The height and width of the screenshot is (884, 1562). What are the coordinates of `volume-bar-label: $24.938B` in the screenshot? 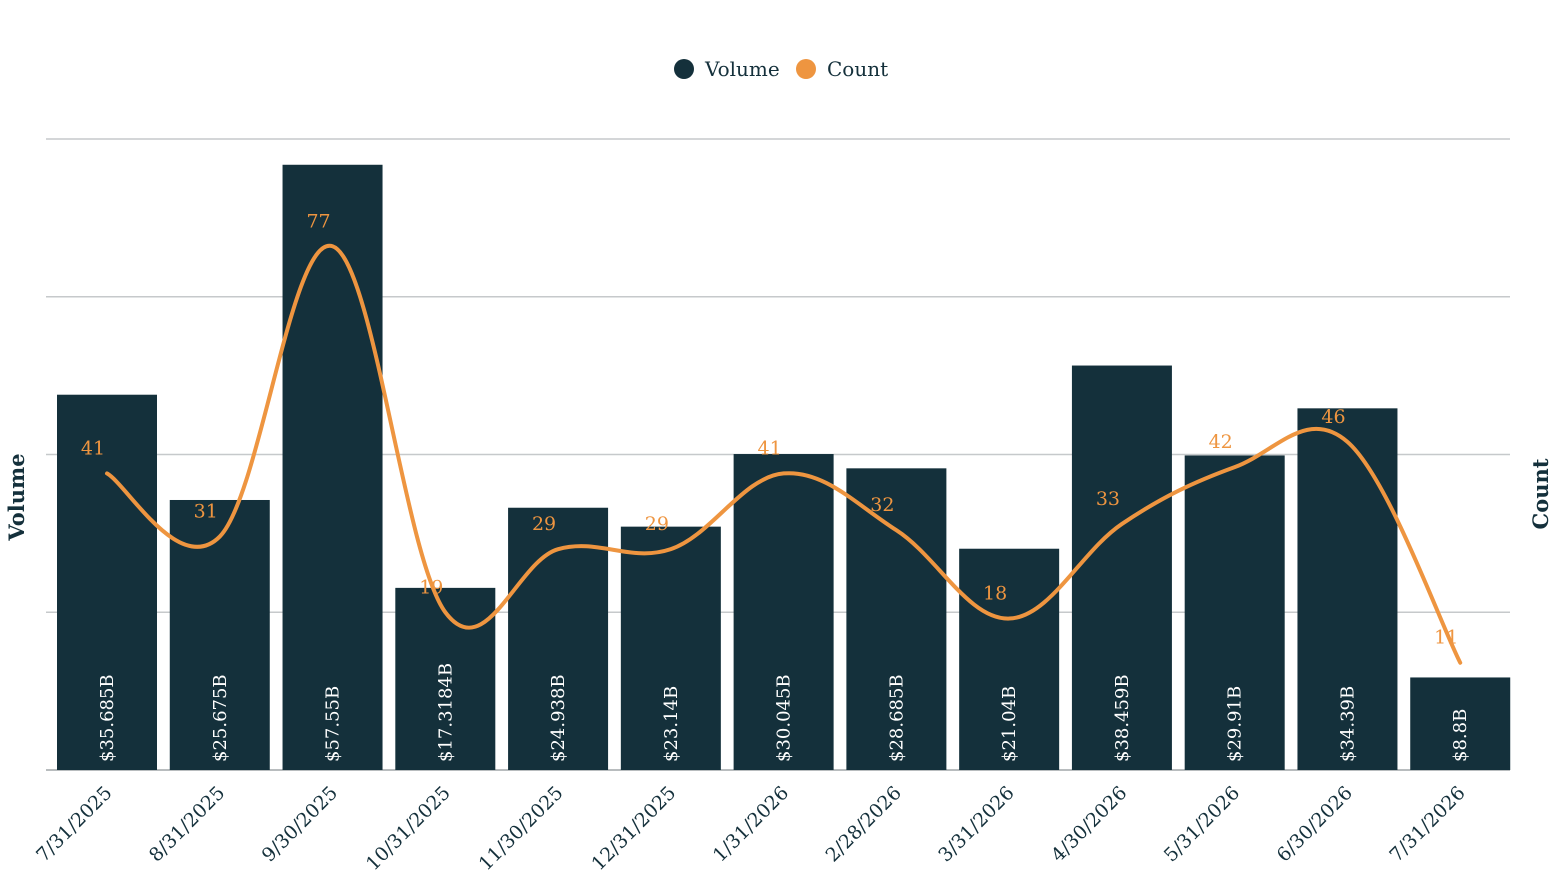 It's located at (558, 718).